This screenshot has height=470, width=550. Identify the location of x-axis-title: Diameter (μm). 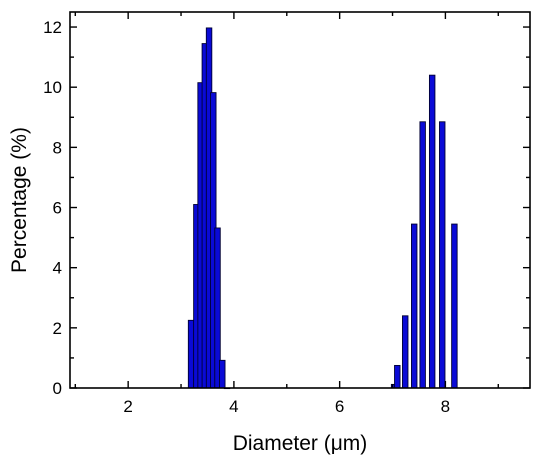
(300, 443).